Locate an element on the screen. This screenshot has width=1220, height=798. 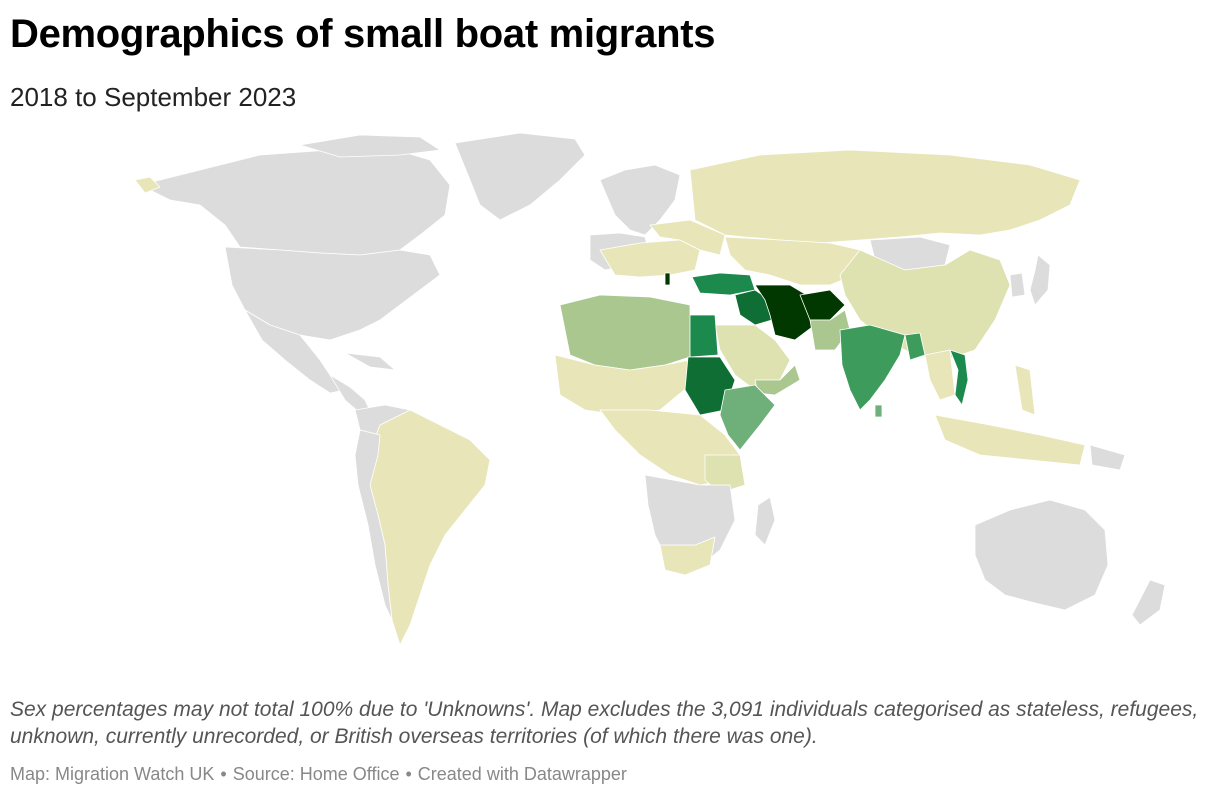
region-india is located at coordinates (872, 367).